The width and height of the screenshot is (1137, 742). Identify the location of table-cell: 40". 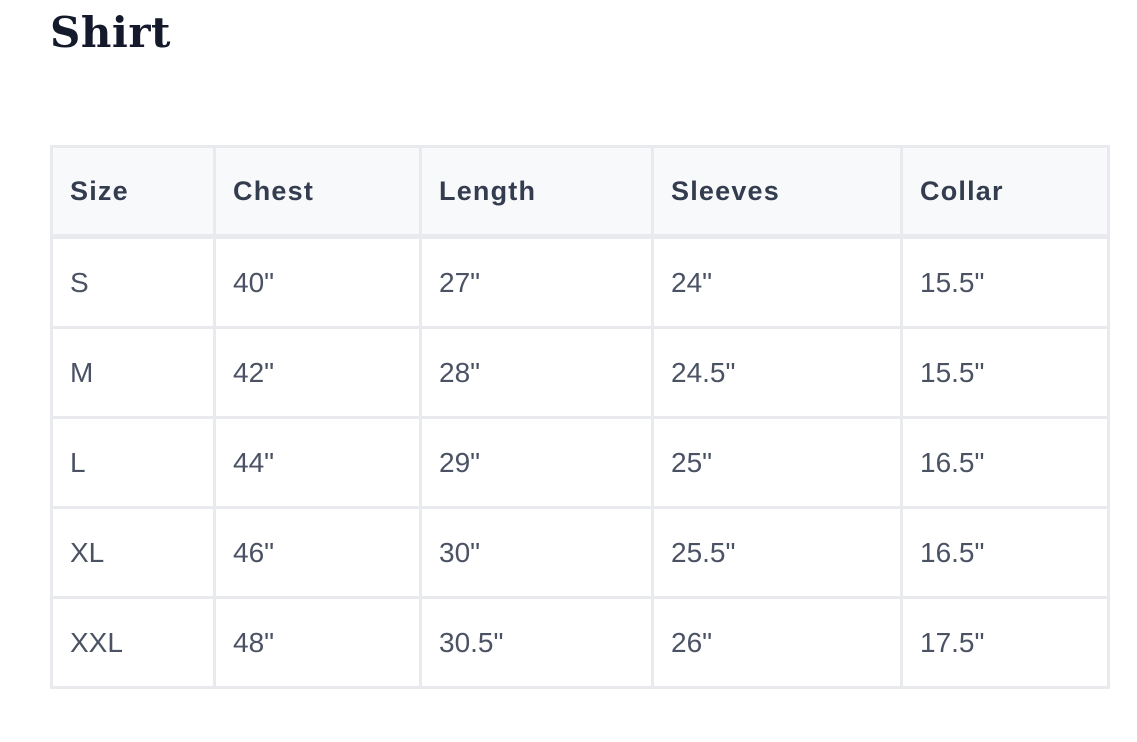
(317, 282).